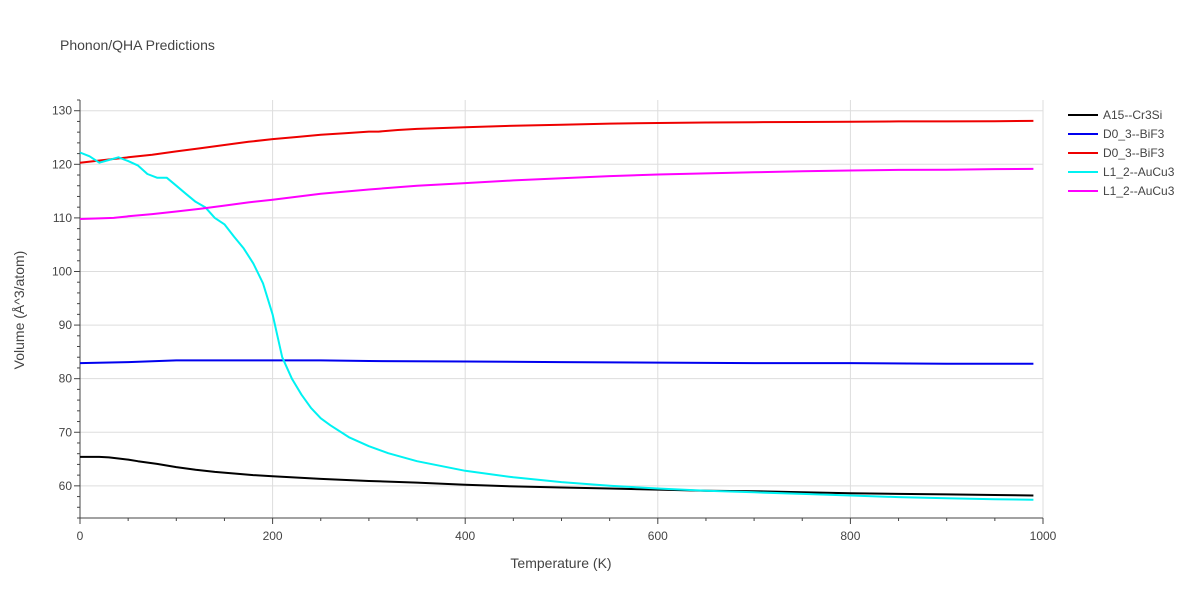 The height and width of the screenshot is (605, 1200). I want to click on y-tick-label: 100, so click(62, 271).